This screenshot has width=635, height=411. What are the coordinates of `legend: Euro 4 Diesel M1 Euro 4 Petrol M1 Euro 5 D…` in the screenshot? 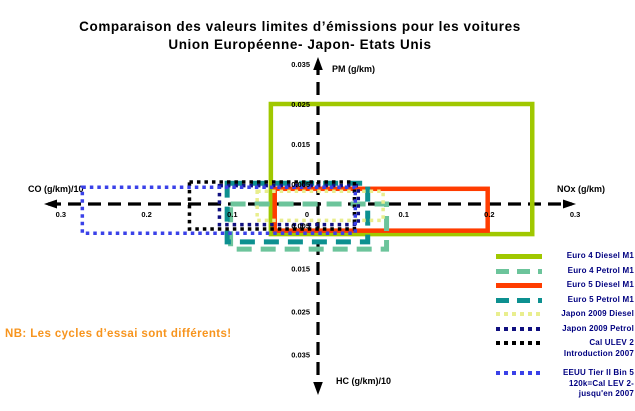 It's located at (565, 327).